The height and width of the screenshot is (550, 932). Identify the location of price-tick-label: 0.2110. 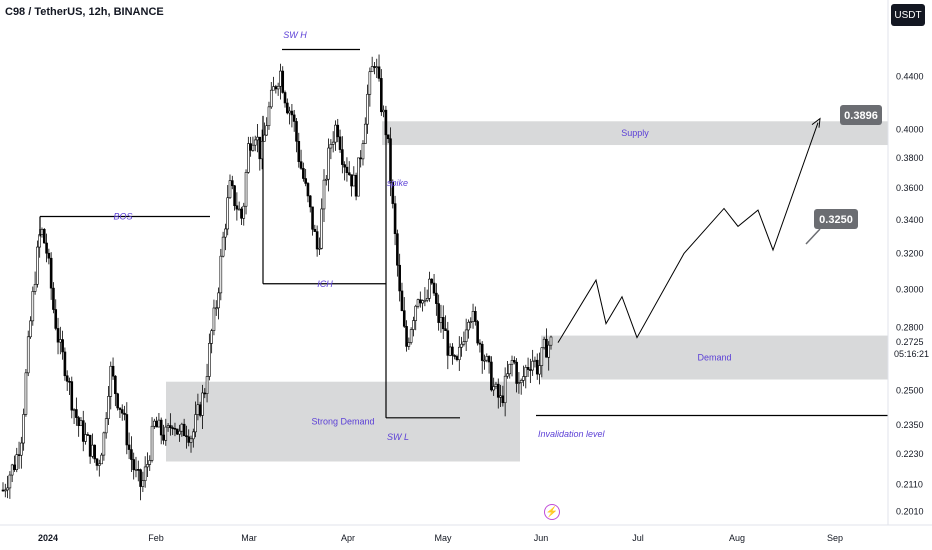
(909, 485).